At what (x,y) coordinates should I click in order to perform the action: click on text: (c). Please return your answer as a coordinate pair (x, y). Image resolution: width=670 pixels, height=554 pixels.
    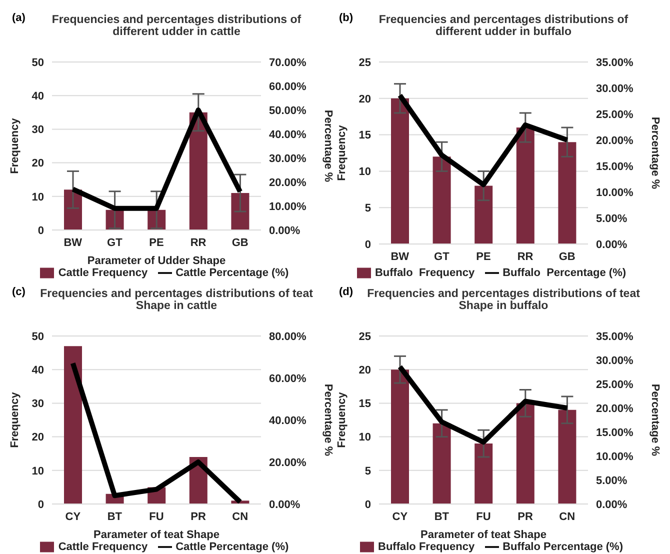
    Looking at the image, I should click on (19, 292).